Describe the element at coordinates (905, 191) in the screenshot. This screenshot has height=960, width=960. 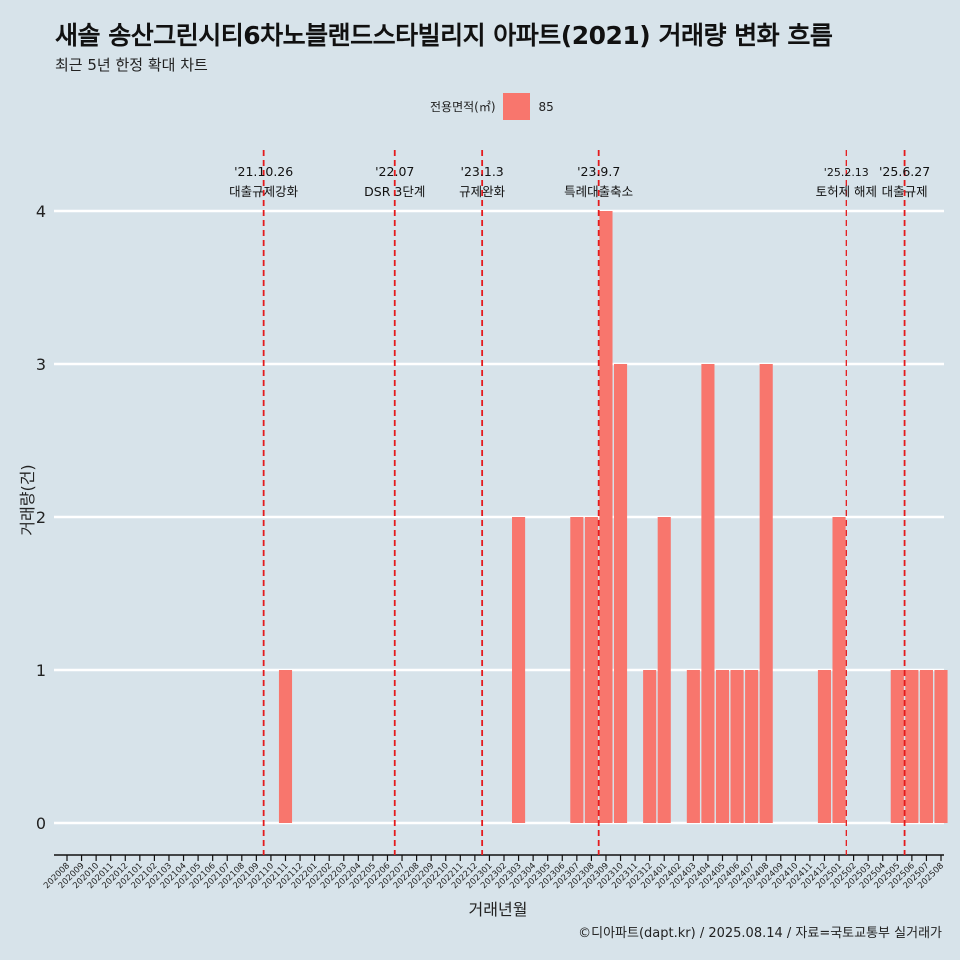
I see `event-label: 대출규제` at that location.